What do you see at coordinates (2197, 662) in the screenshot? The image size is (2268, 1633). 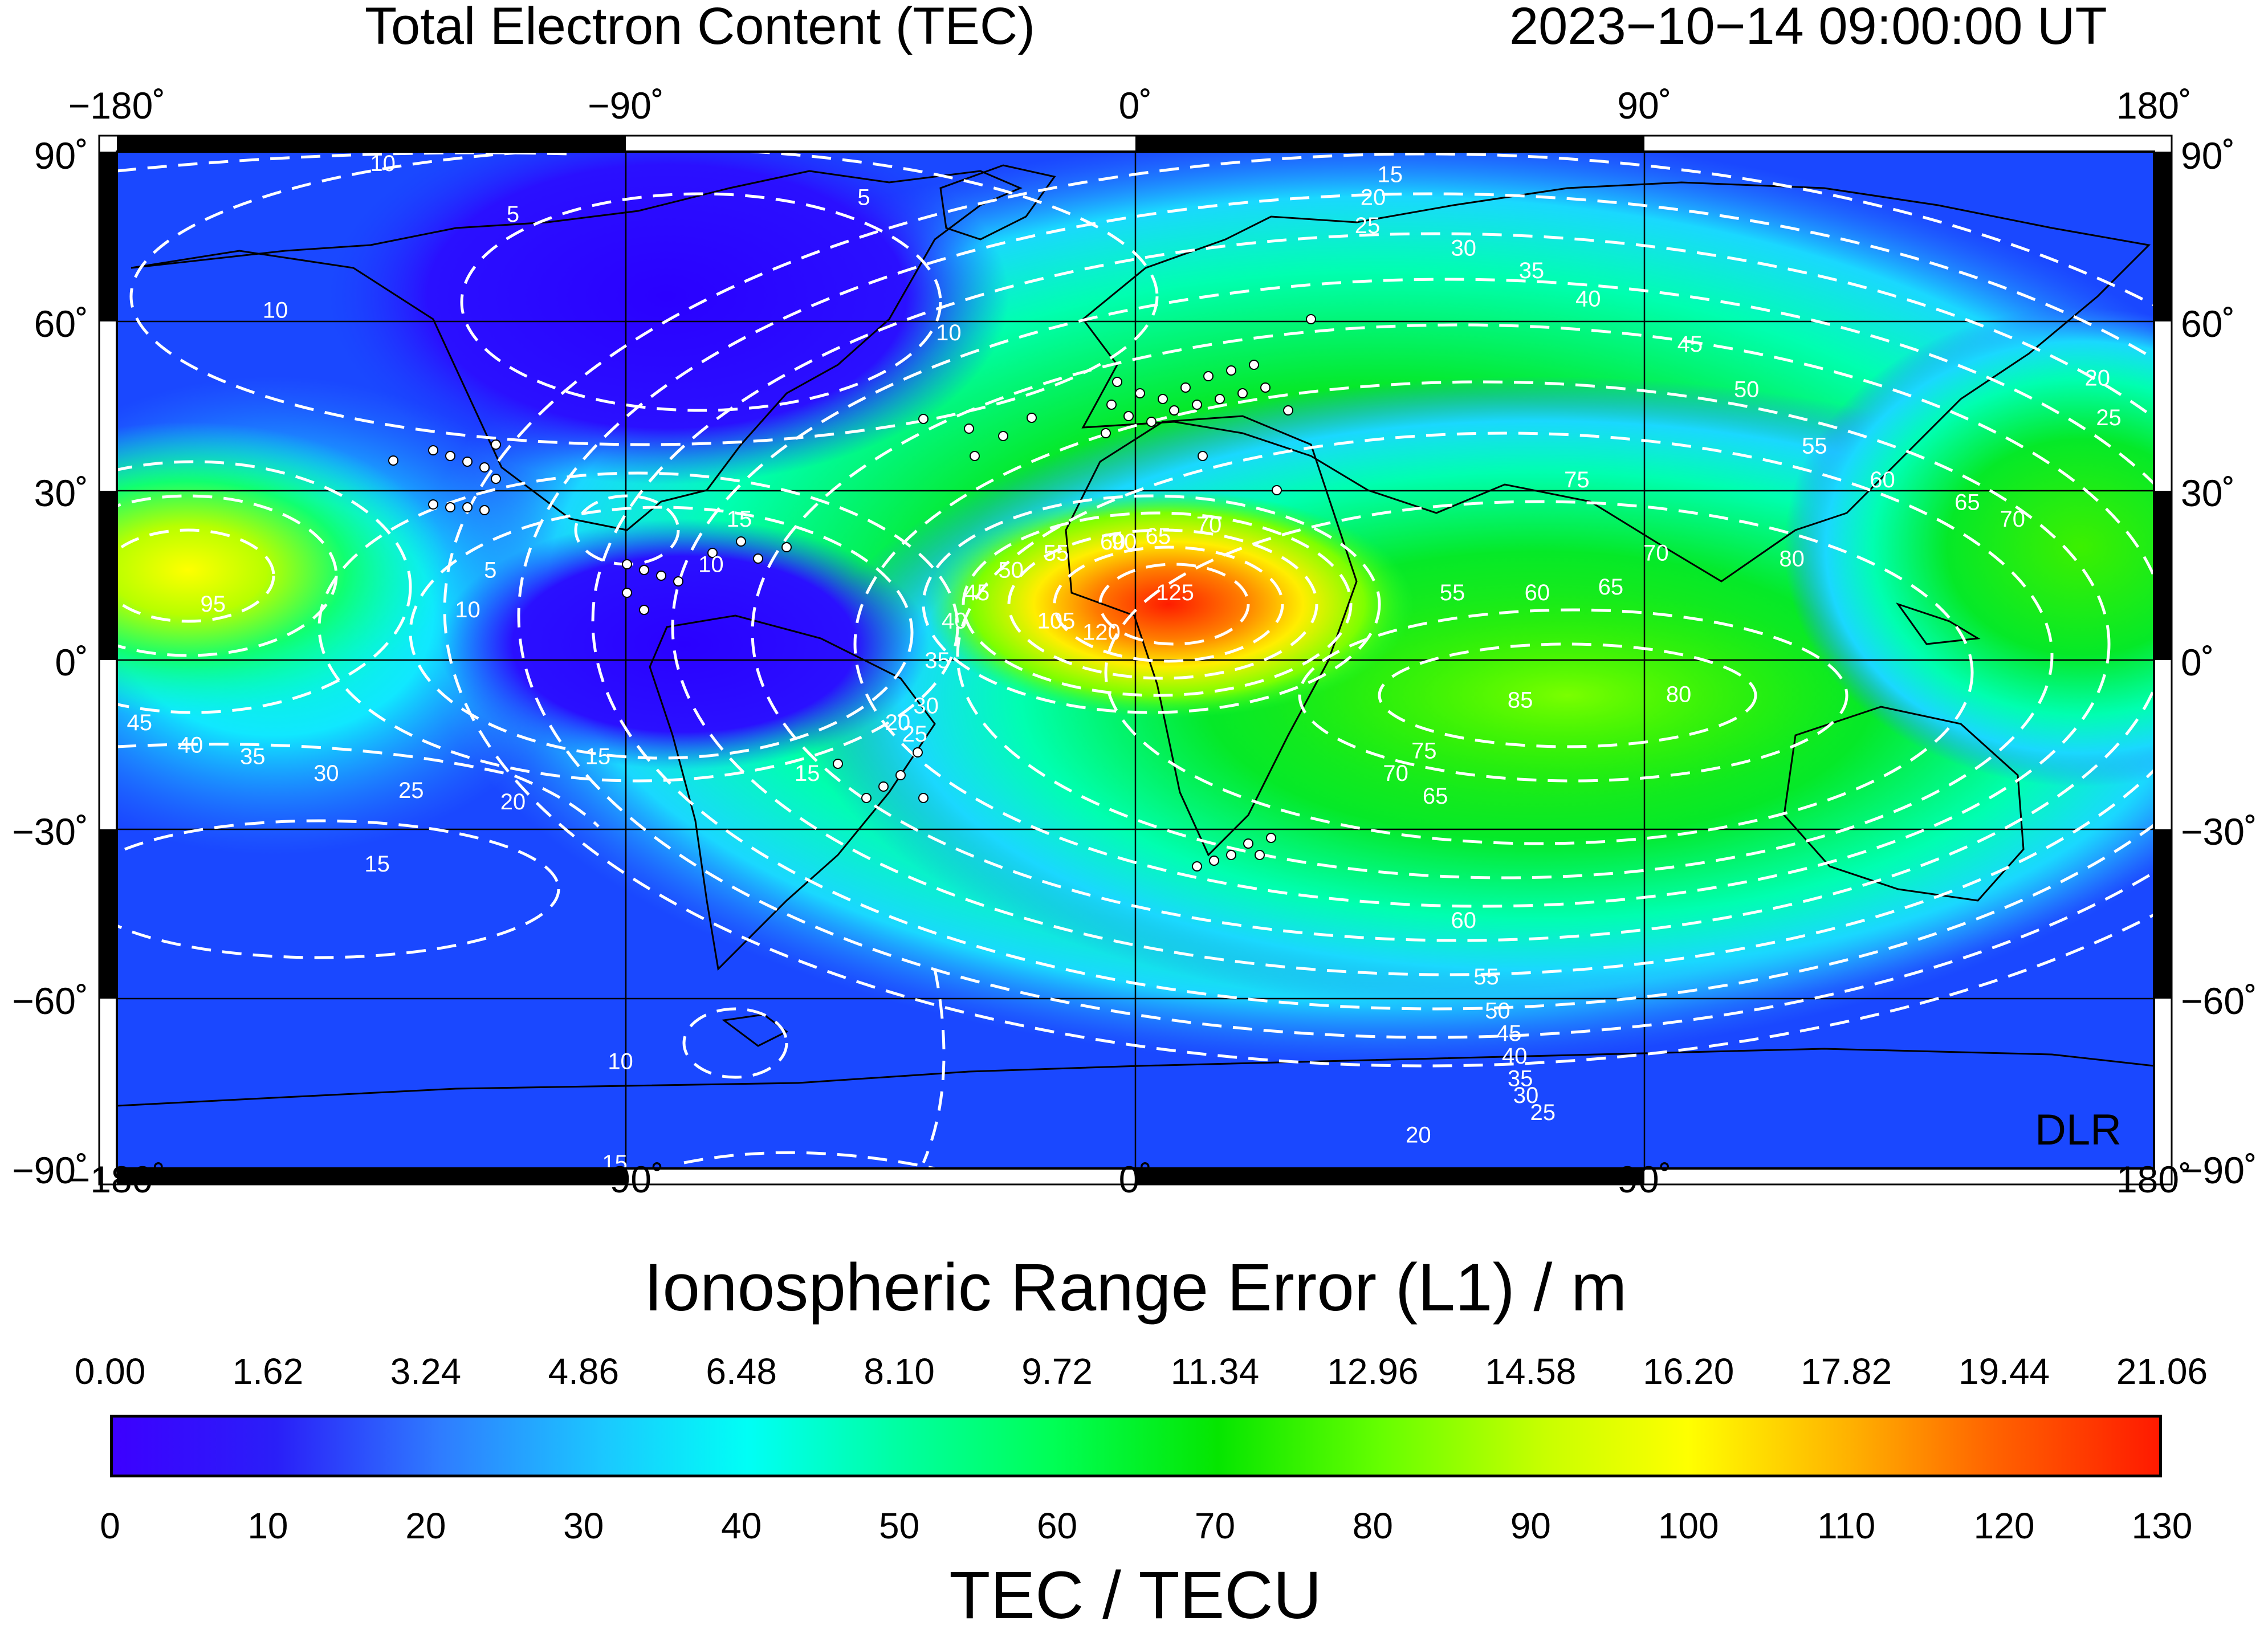 I see `lat-tick-right: 0˚` at bounding box center [2197, 662].